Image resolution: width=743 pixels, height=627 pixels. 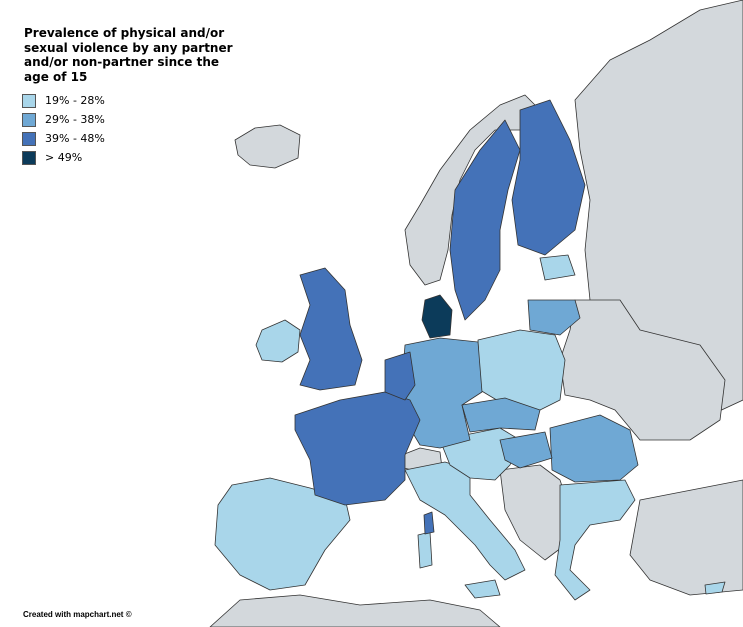 I want to click on legend-label: 29% - 38%, so click(x=75, y=119).